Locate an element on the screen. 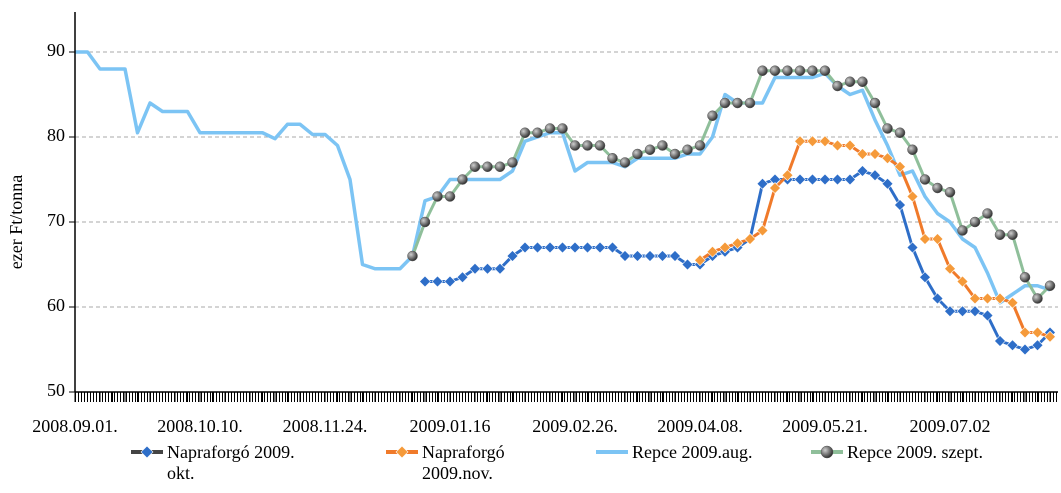 The image size is (1061, 493). x-tick-label: 2008.10.10. is located at coordinates (200, 426).